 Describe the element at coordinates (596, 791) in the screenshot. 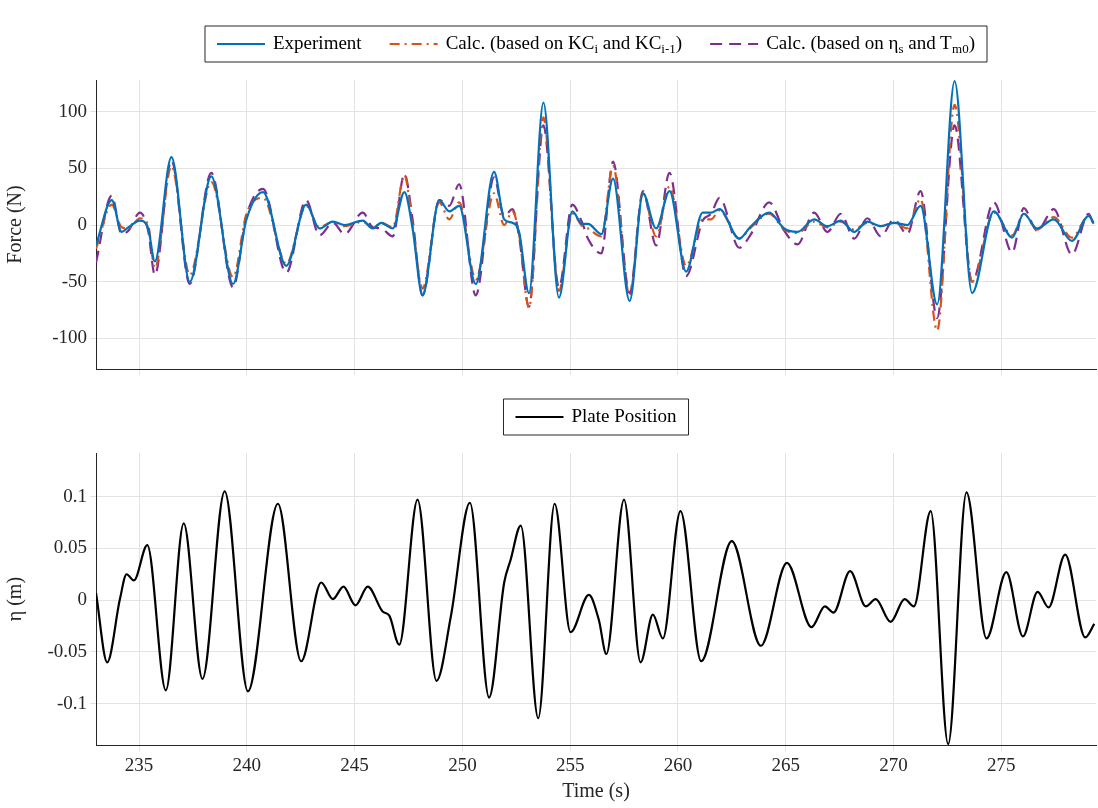

I see `x-axis-title: Time (s)` at that location.